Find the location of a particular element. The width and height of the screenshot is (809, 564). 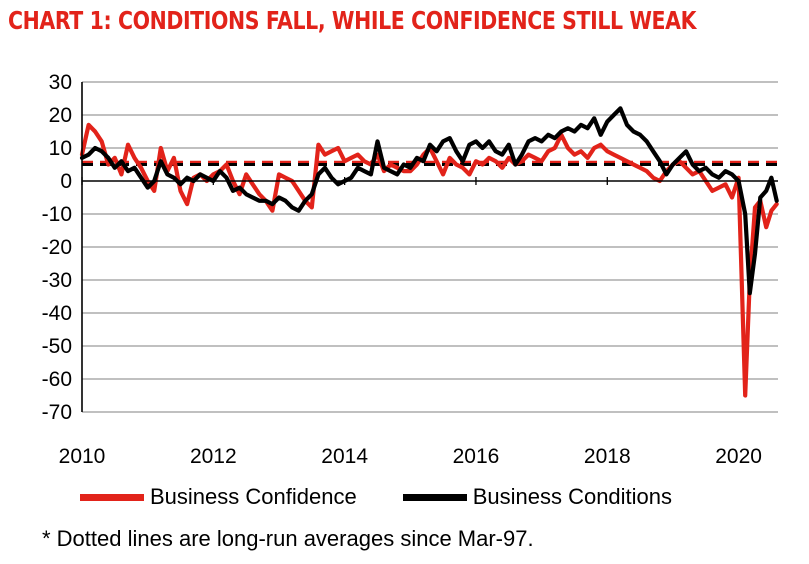

y-tick-label: -20 is located at coordinates (57, 247).